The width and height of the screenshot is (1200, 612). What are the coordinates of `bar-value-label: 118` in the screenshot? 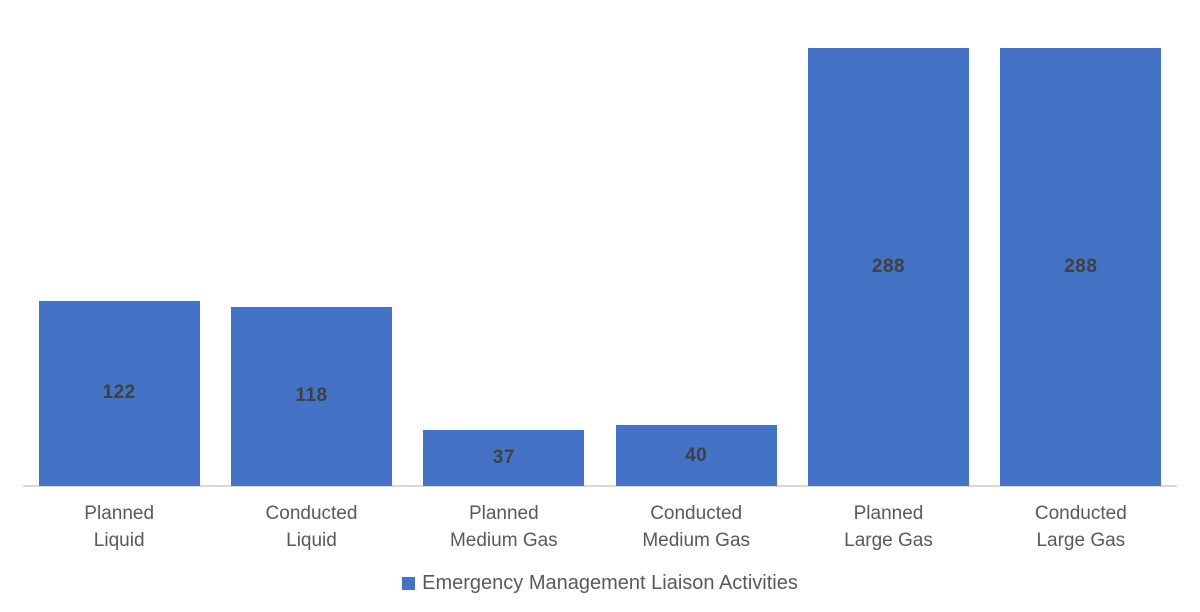 It's located at (311, 396).